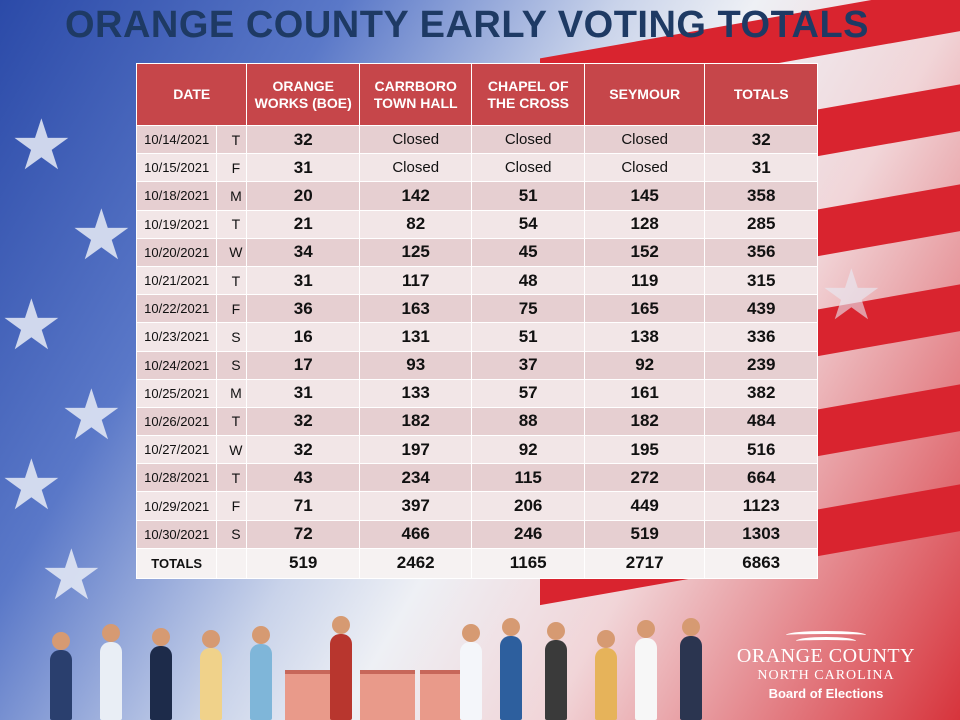 This screenshot has height=720, width=960. I want to click on row-seymour: 165, so click(644, 309).